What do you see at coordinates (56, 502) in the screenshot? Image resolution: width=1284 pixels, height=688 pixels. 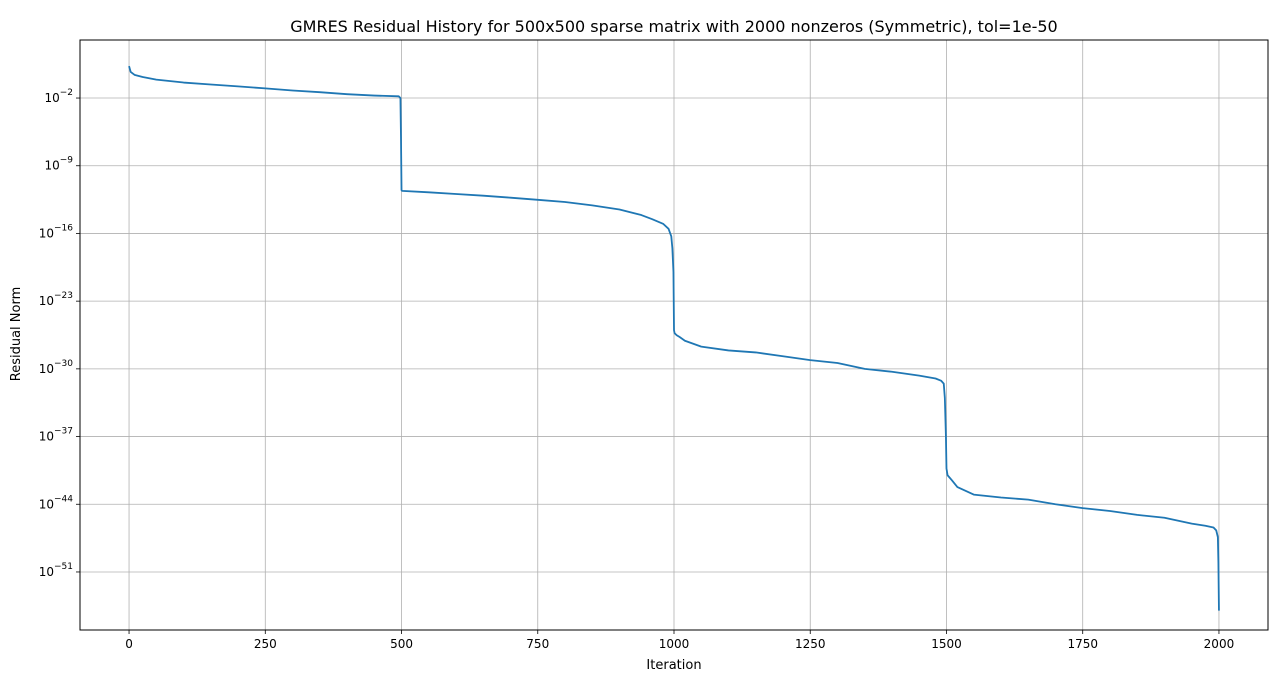 I see `y-tick-label: 10⁻⁴⁴` at bounding box center [56, 502].